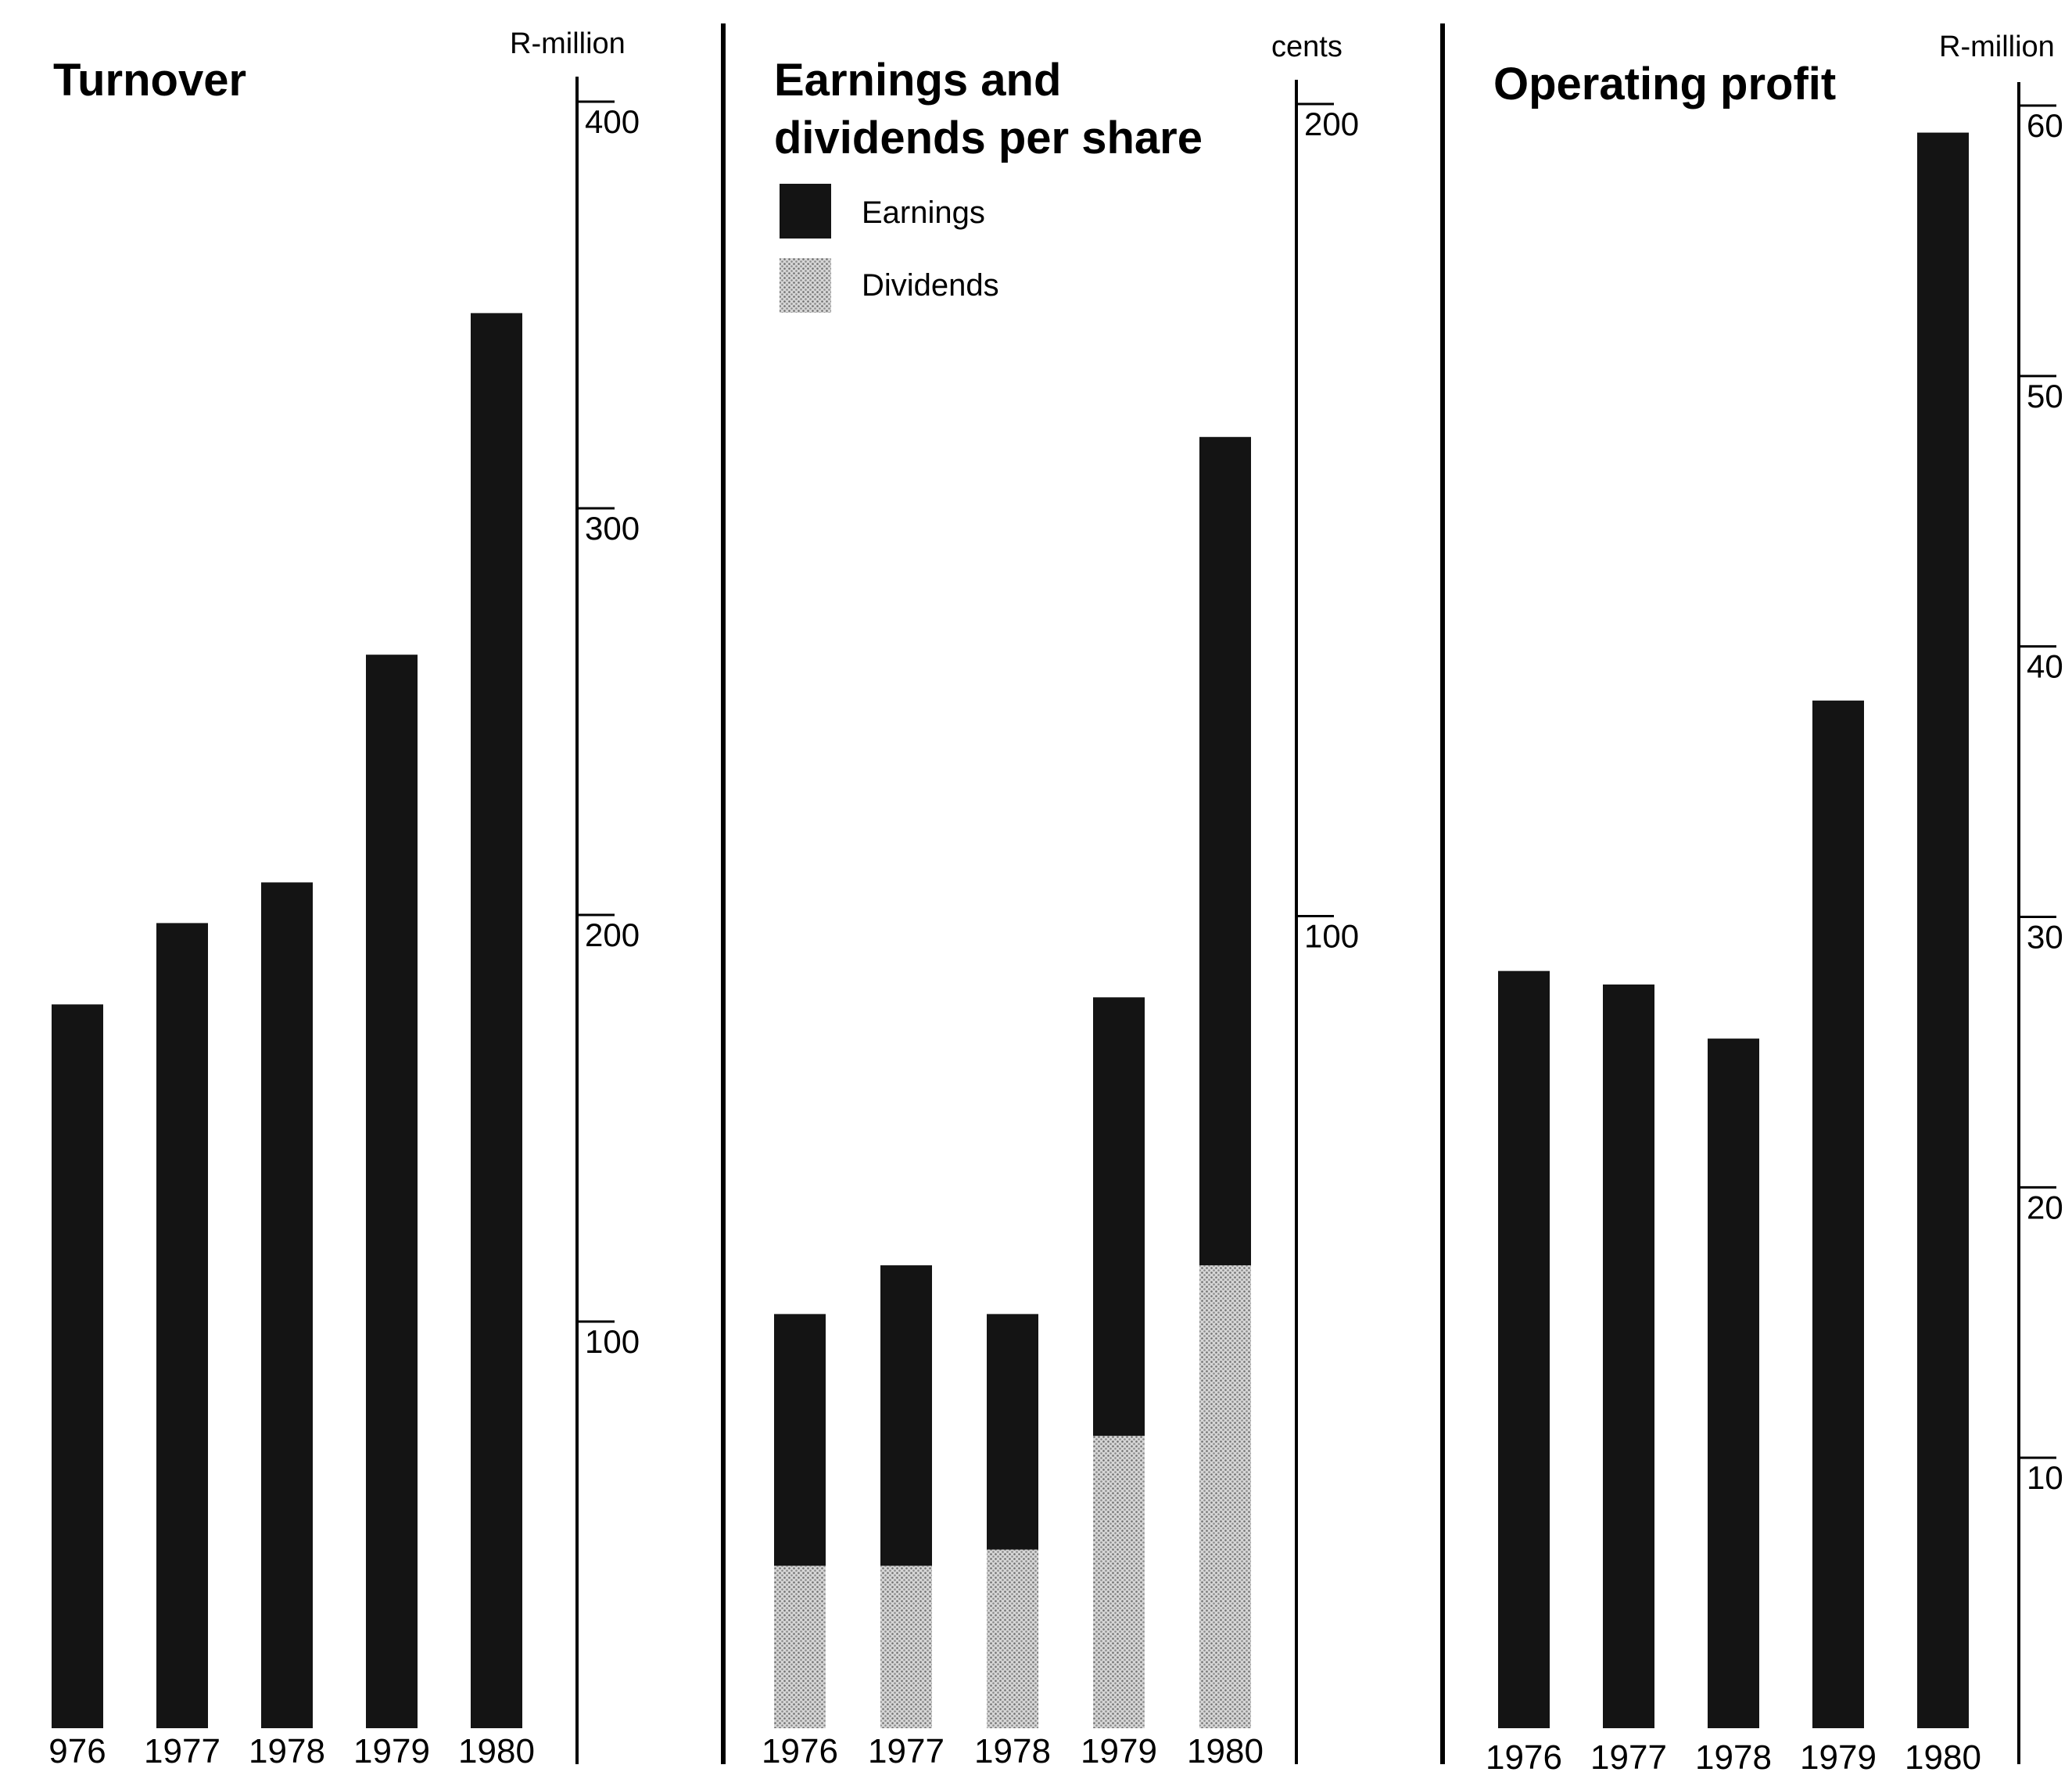 This screenshot has height=1772, width=2072. I want to click on profit-x-label: 1980, so click(1943, 1755).